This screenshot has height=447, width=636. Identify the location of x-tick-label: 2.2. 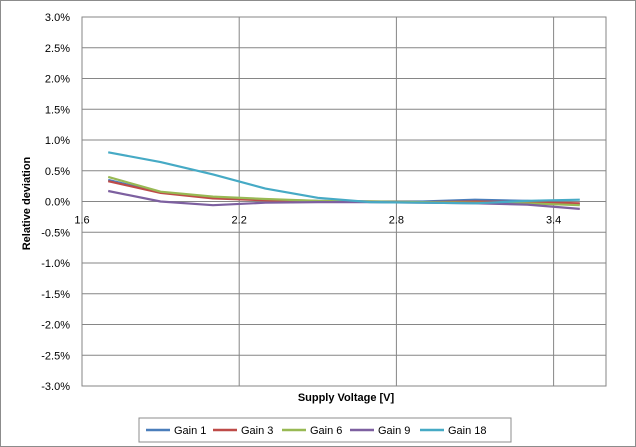
(239, 221).